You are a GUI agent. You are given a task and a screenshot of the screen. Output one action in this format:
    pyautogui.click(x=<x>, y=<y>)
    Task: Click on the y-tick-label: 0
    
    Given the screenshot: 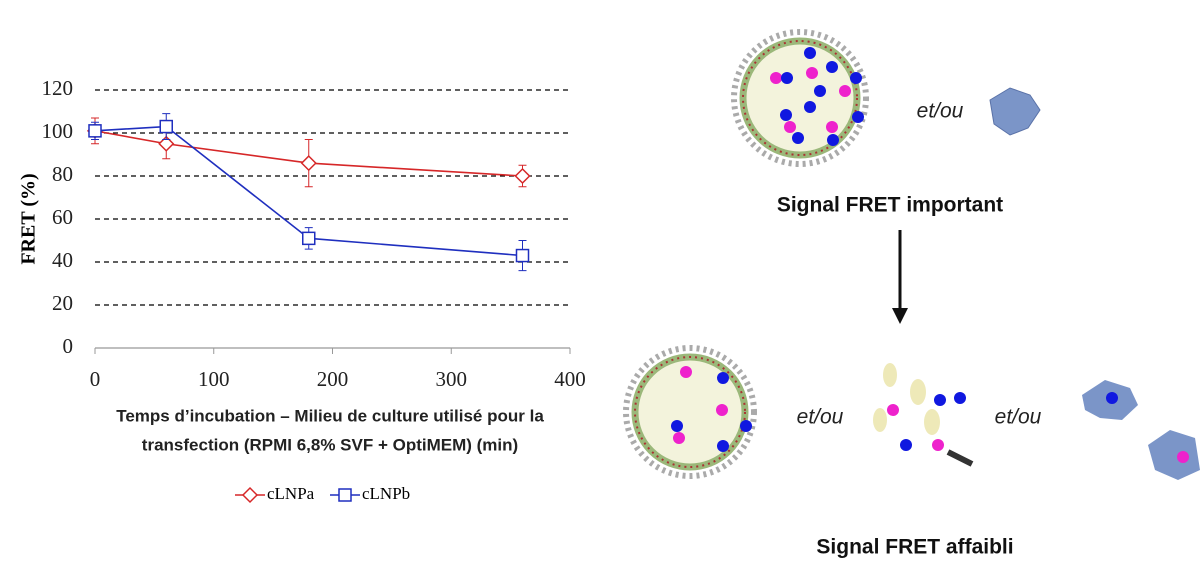 What is the action you would take?
    pyautogui.click(x=68, y=346)
    